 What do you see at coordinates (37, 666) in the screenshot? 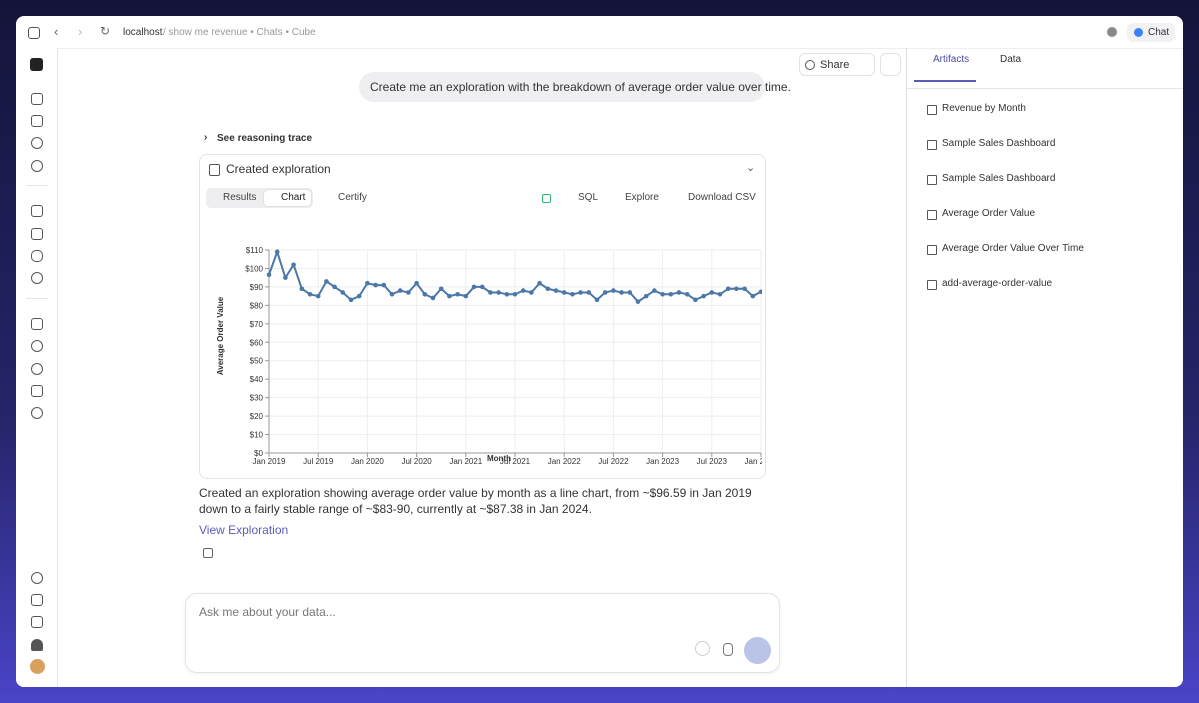
I see `avatar` at bounding box center [37, 666].